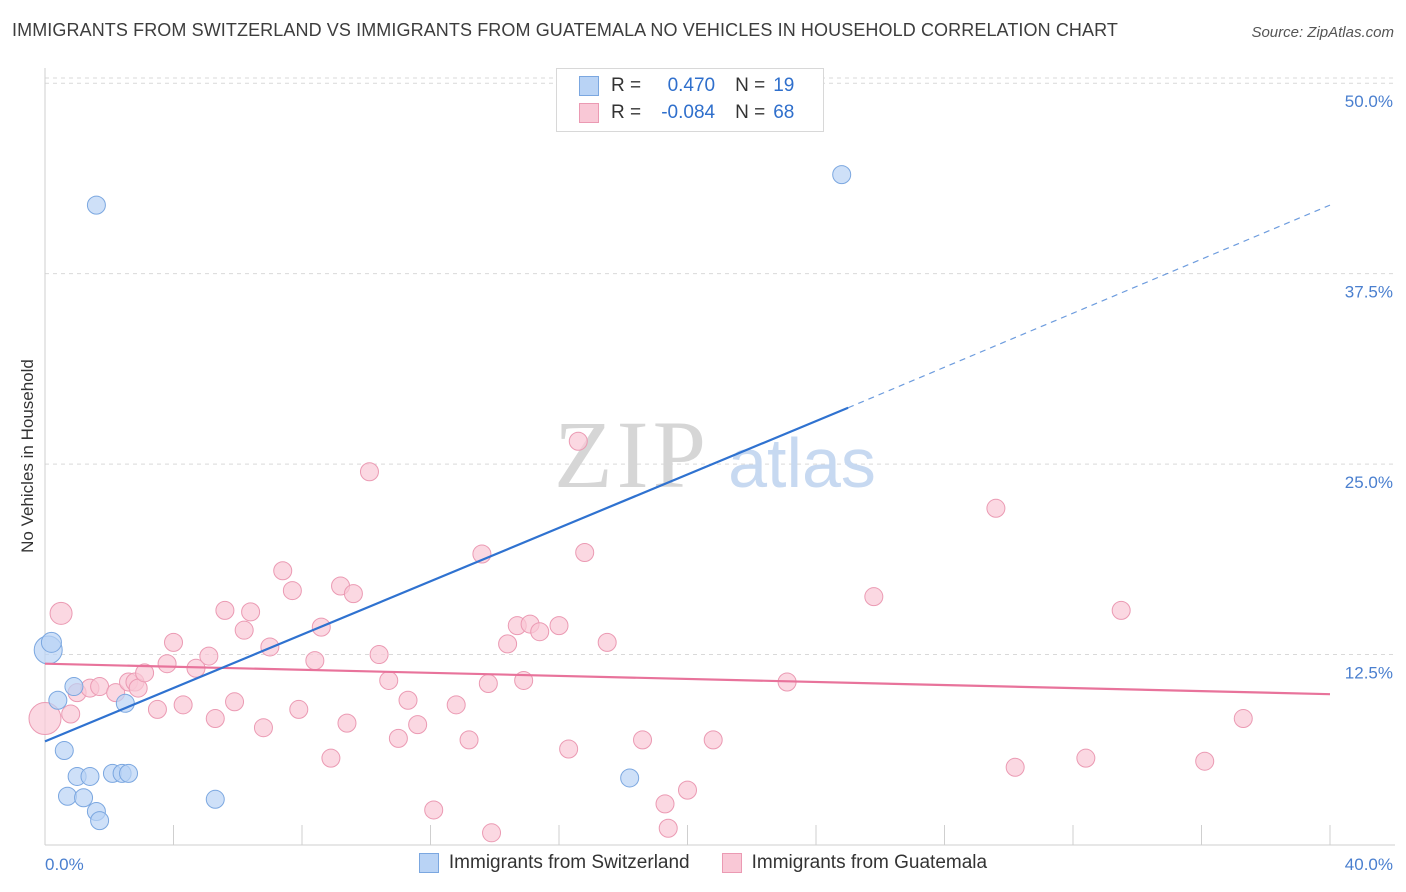 The image size is (1406, 892). Describe the element at coordinates (802, 463) in the screenshot. I see `watermark-atlas: atlas` at that location.